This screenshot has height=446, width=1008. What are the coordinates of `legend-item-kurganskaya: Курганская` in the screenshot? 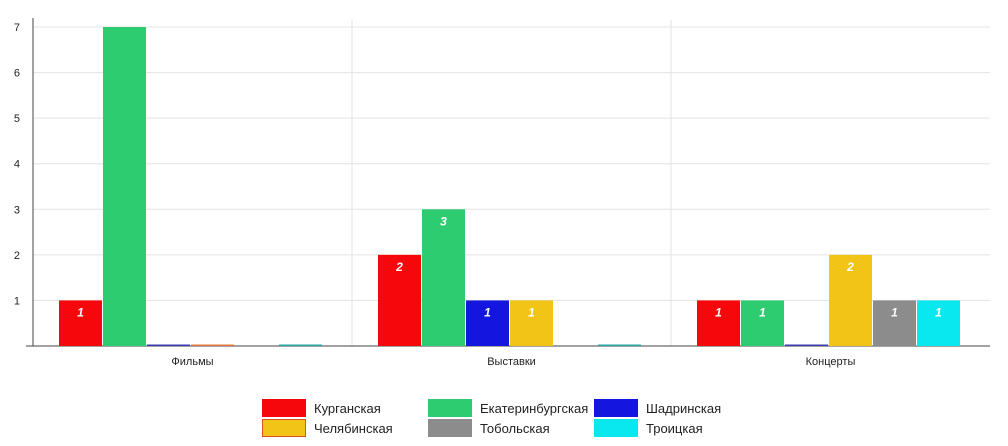 It's located at (321, 408).